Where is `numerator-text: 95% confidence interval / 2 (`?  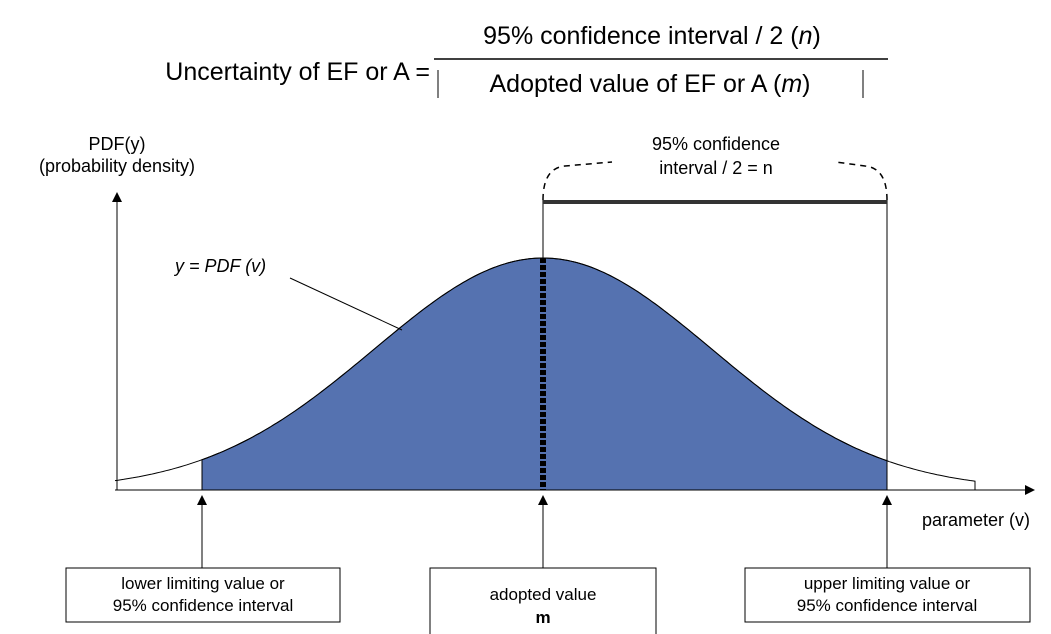 numerator-text: 95% confidence interval / 2 ( is located at coordinates (641, 36).